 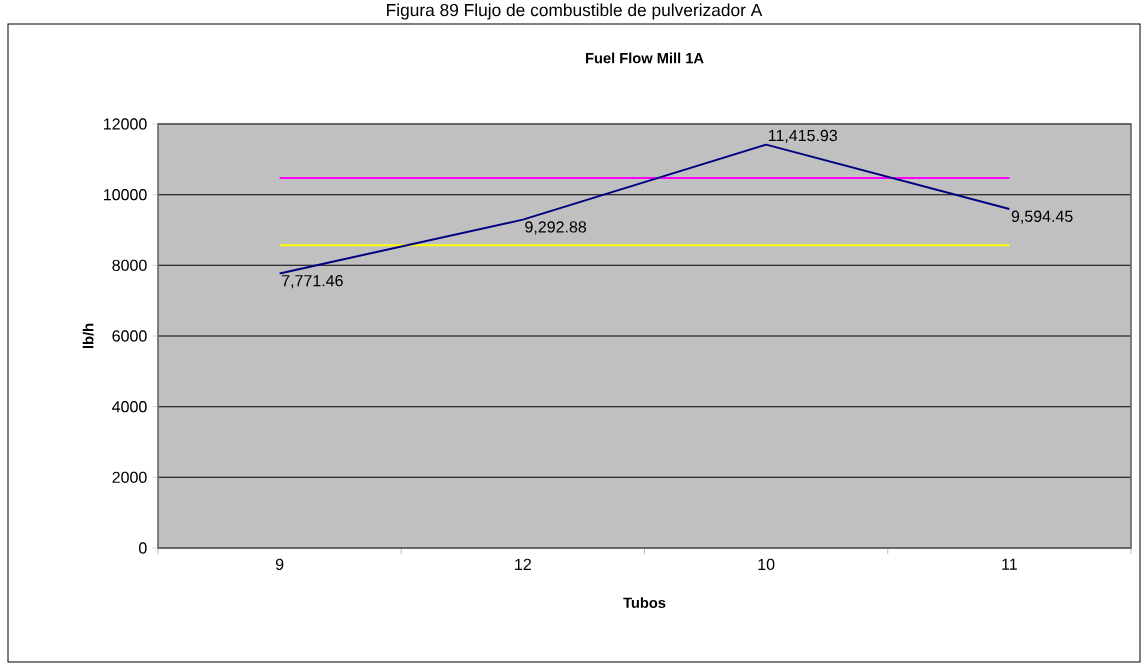 What do you see at coordinates (644, 209) in the screenshot?
I see `line-series` at bounding box center [644, 209].